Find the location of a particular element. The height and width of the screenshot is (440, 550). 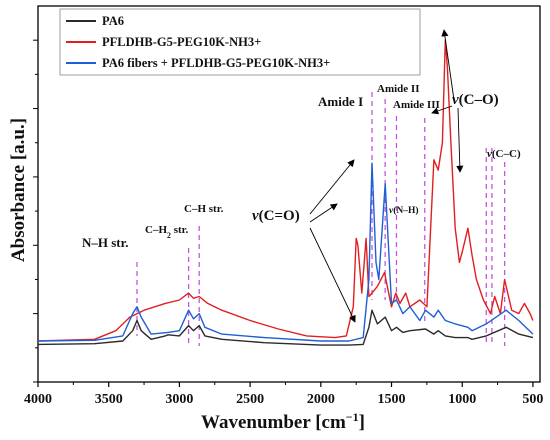

annotation-8: ν(C–O) is located at coordinates (475, 100).